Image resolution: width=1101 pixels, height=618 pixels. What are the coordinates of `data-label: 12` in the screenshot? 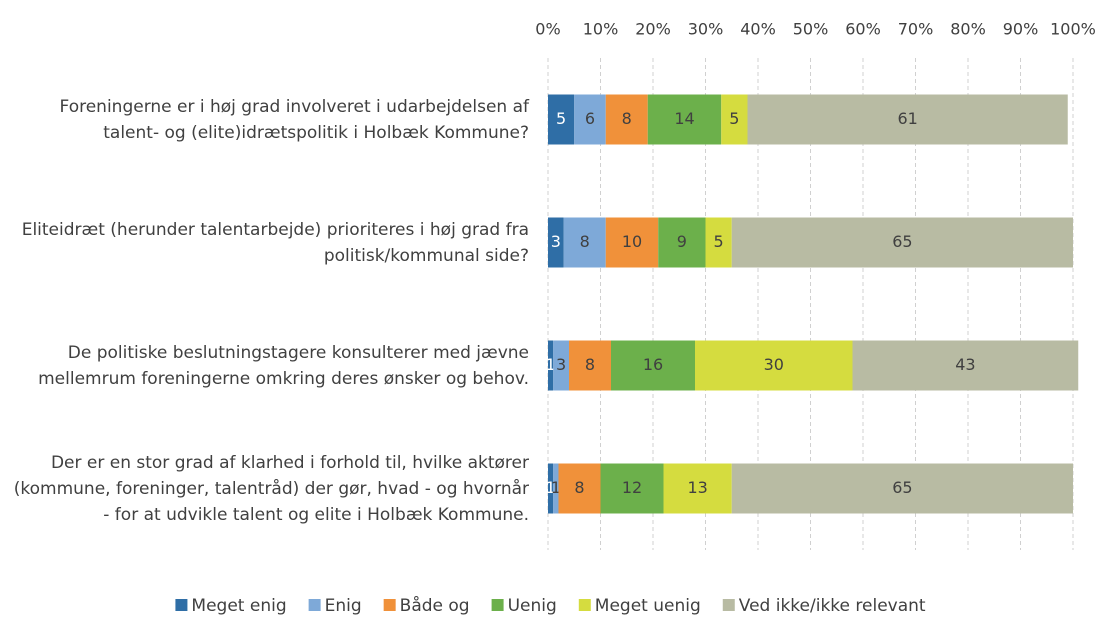 It's located at (632, 487).